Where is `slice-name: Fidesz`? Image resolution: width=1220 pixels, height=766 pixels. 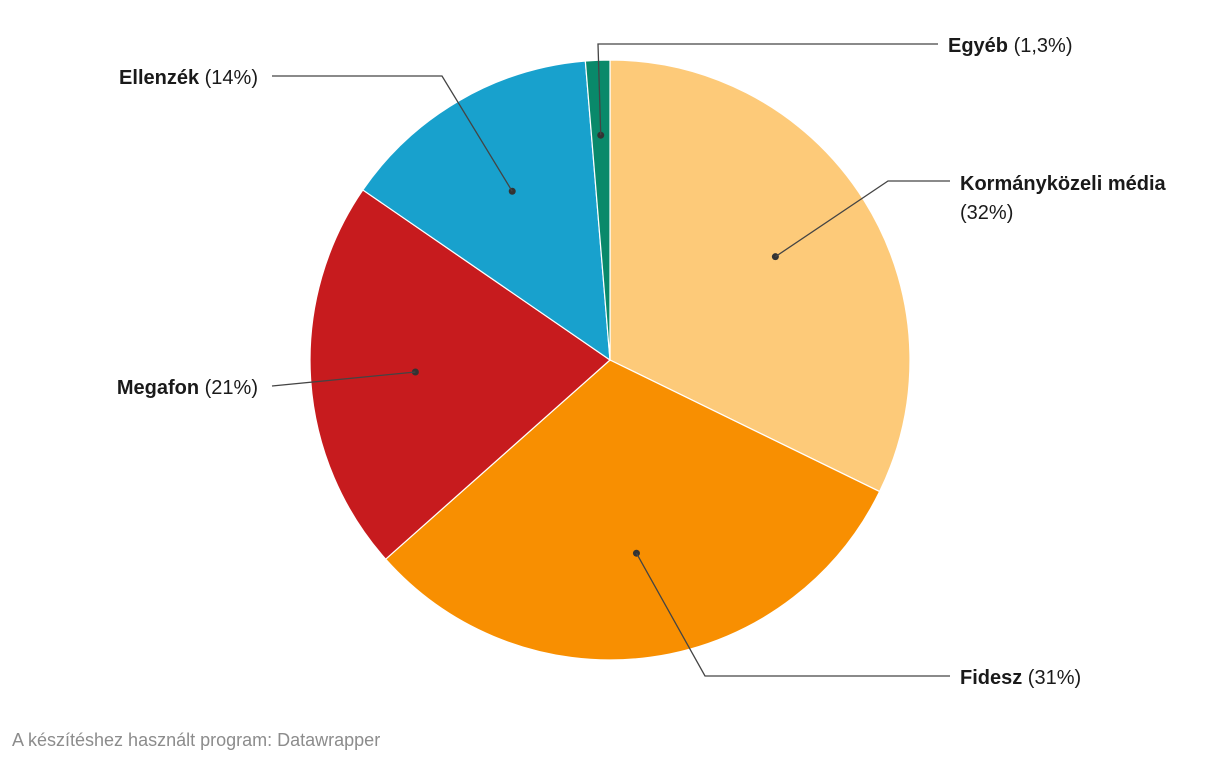 slice-name: Fidesz is located at coordinates (991, 678).